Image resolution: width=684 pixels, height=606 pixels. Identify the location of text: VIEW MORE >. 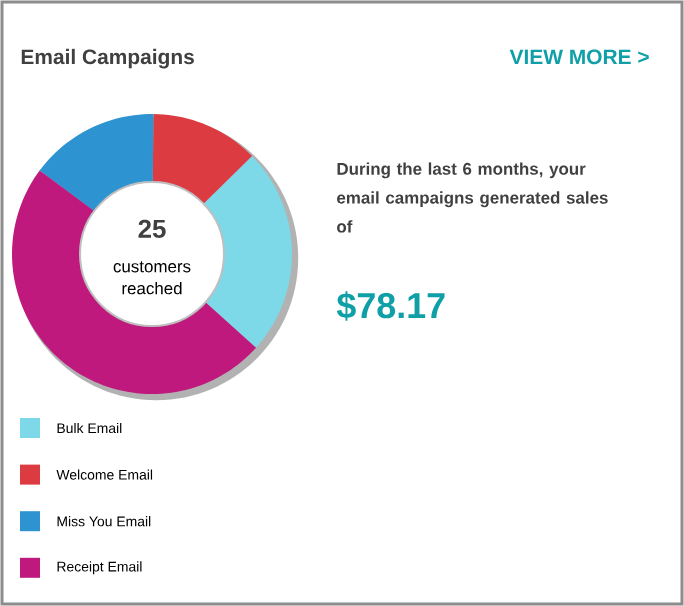
(579, 57).